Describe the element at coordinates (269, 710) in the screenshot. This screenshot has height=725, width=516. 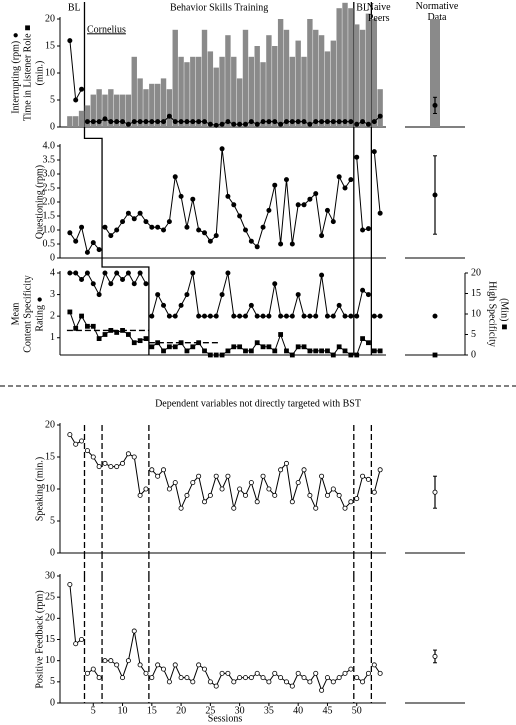
I see `x-tick-label: 35` at that location.